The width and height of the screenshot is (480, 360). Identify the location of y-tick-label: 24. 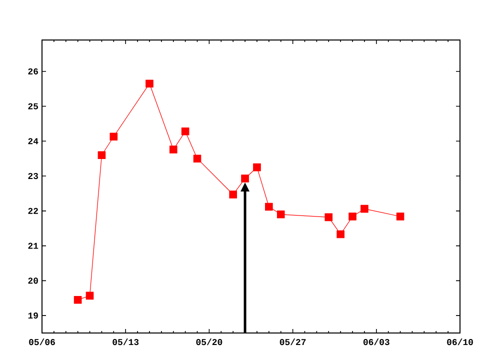
(33, 141).